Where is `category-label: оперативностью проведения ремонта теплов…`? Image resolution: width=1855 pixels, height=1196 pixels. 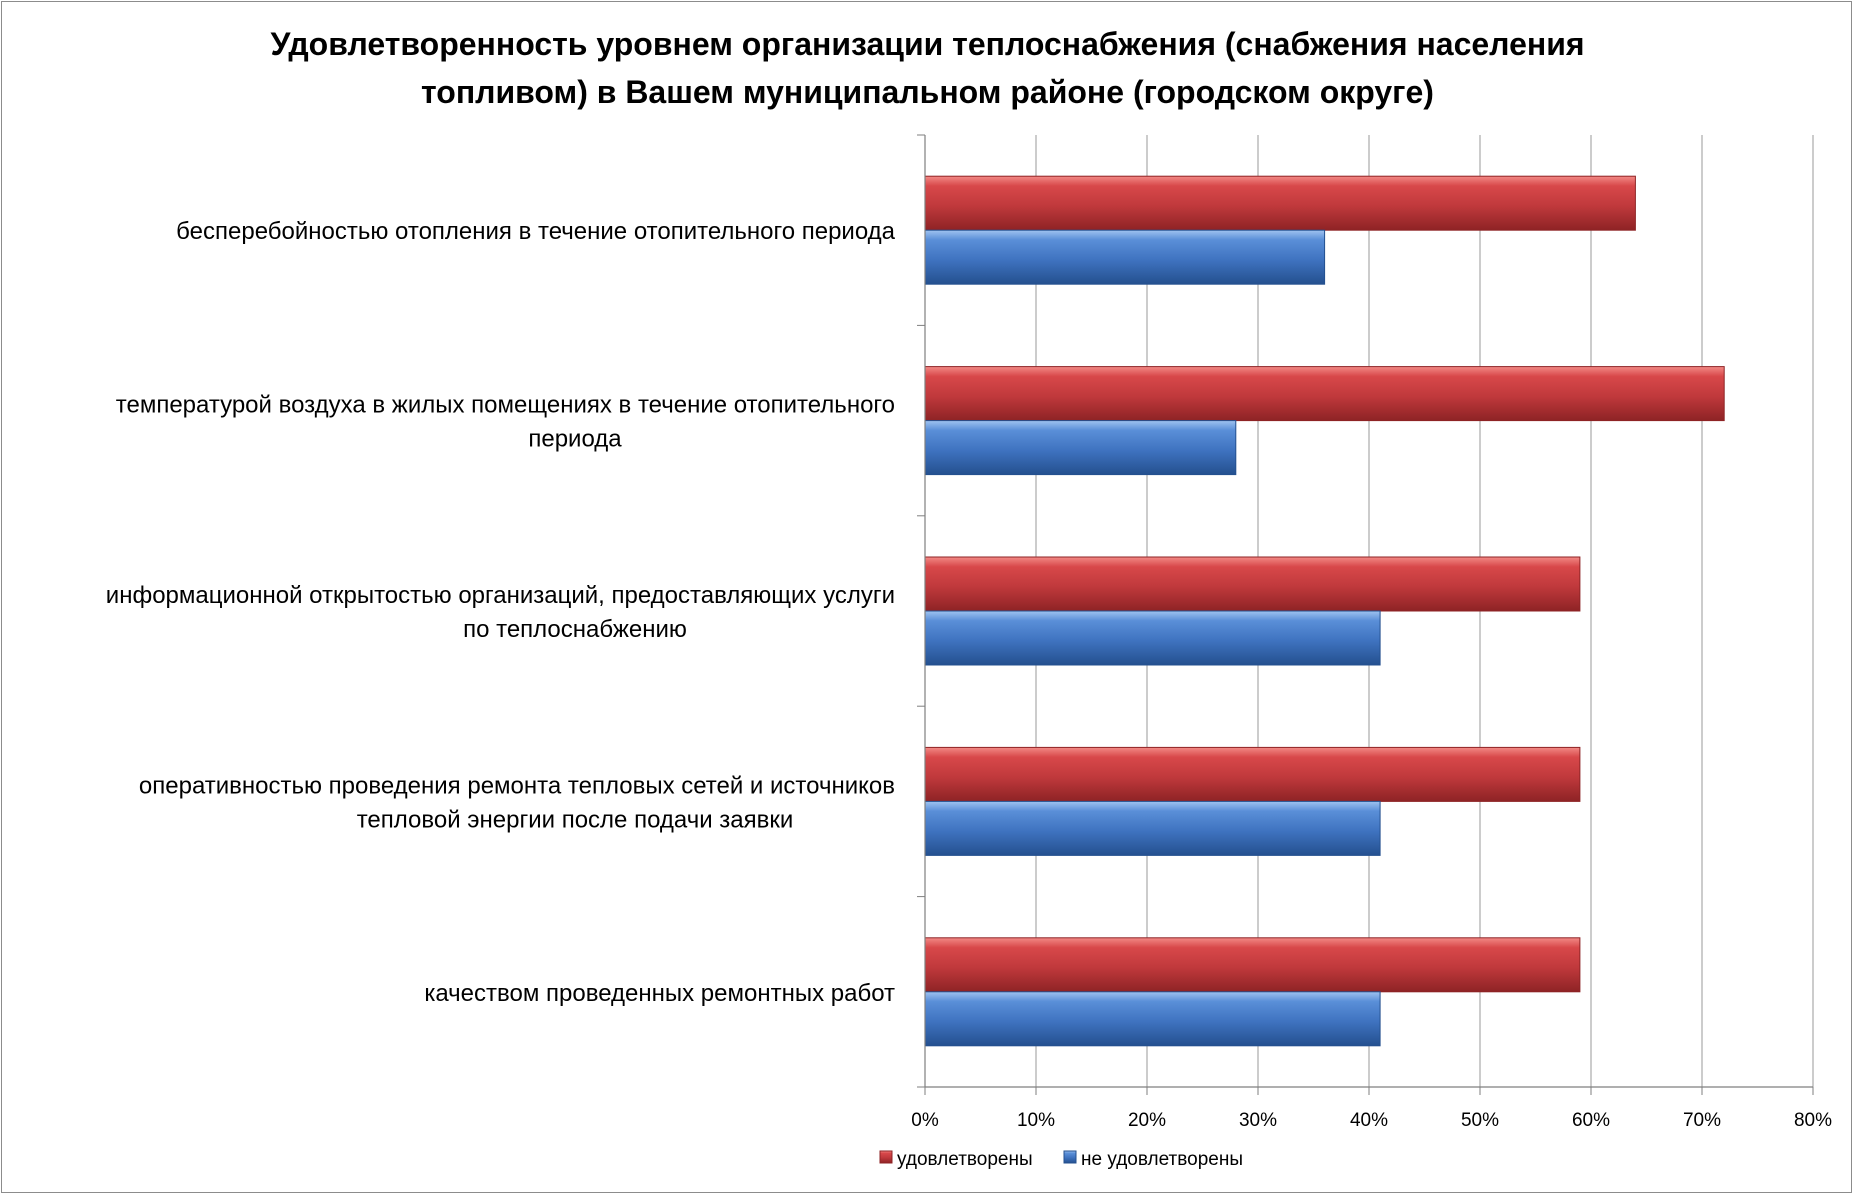 category-label: оперативностью проведения ремонта теплов… is located at coordinates (517, 785).